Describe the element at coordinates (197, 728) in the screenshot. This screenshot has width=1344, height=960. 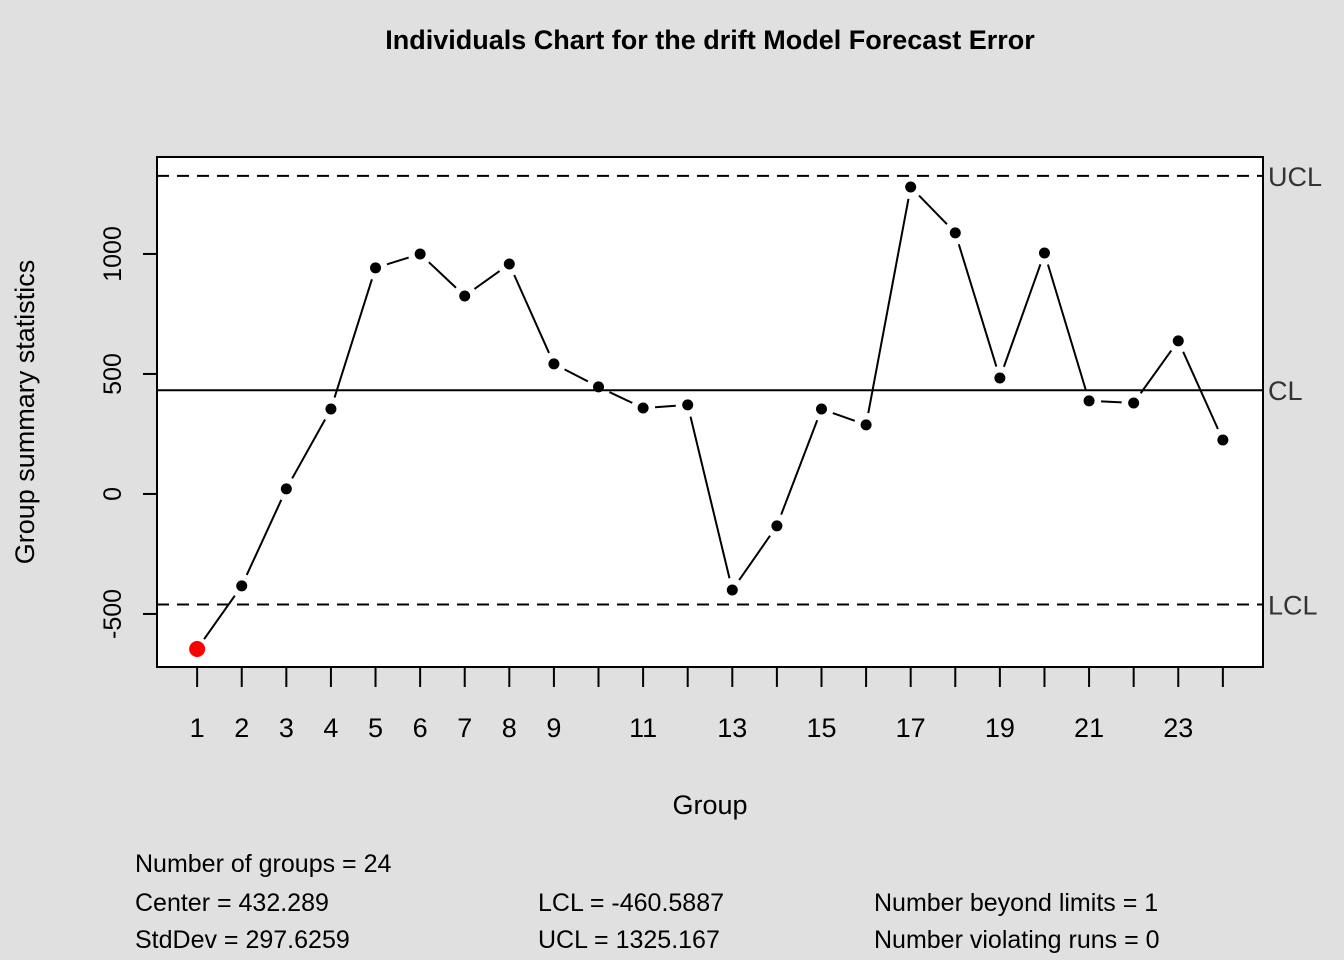
I see `x-tick-label: 1` at that location.